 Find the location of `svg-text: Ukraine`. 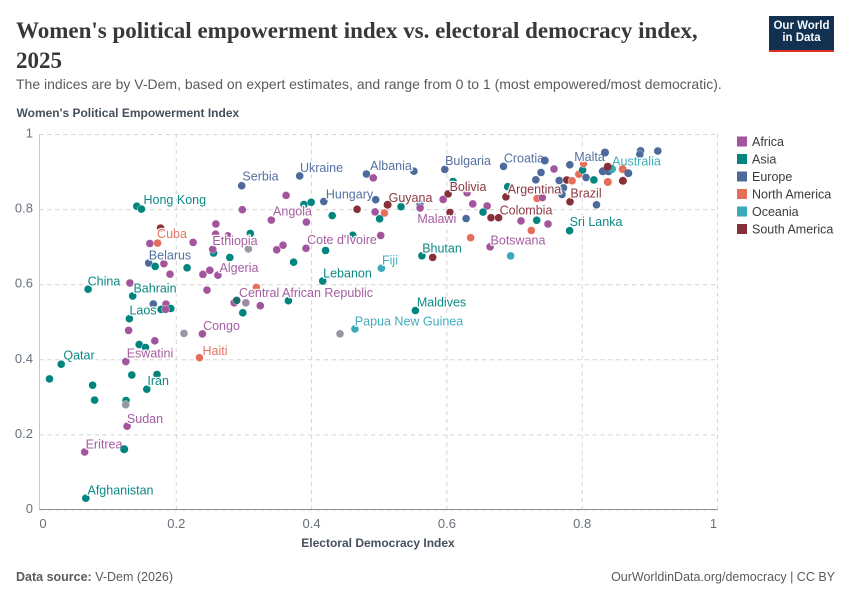

svg-text: Ukraine is located at coordinates (321, 168).